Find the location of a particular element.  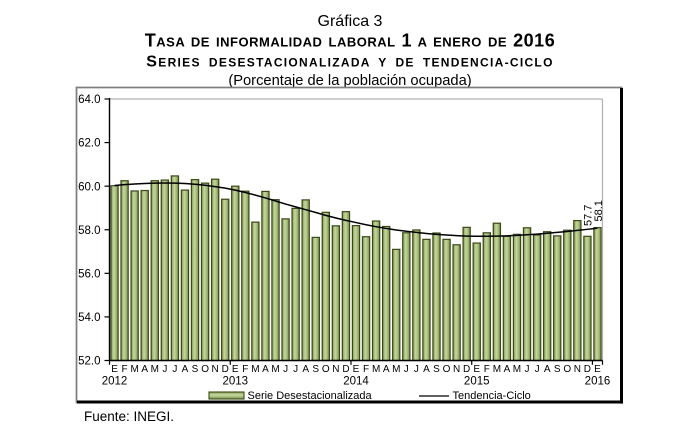

svg-text: Fuente: INEGI. is located at coordinates (129, 416).